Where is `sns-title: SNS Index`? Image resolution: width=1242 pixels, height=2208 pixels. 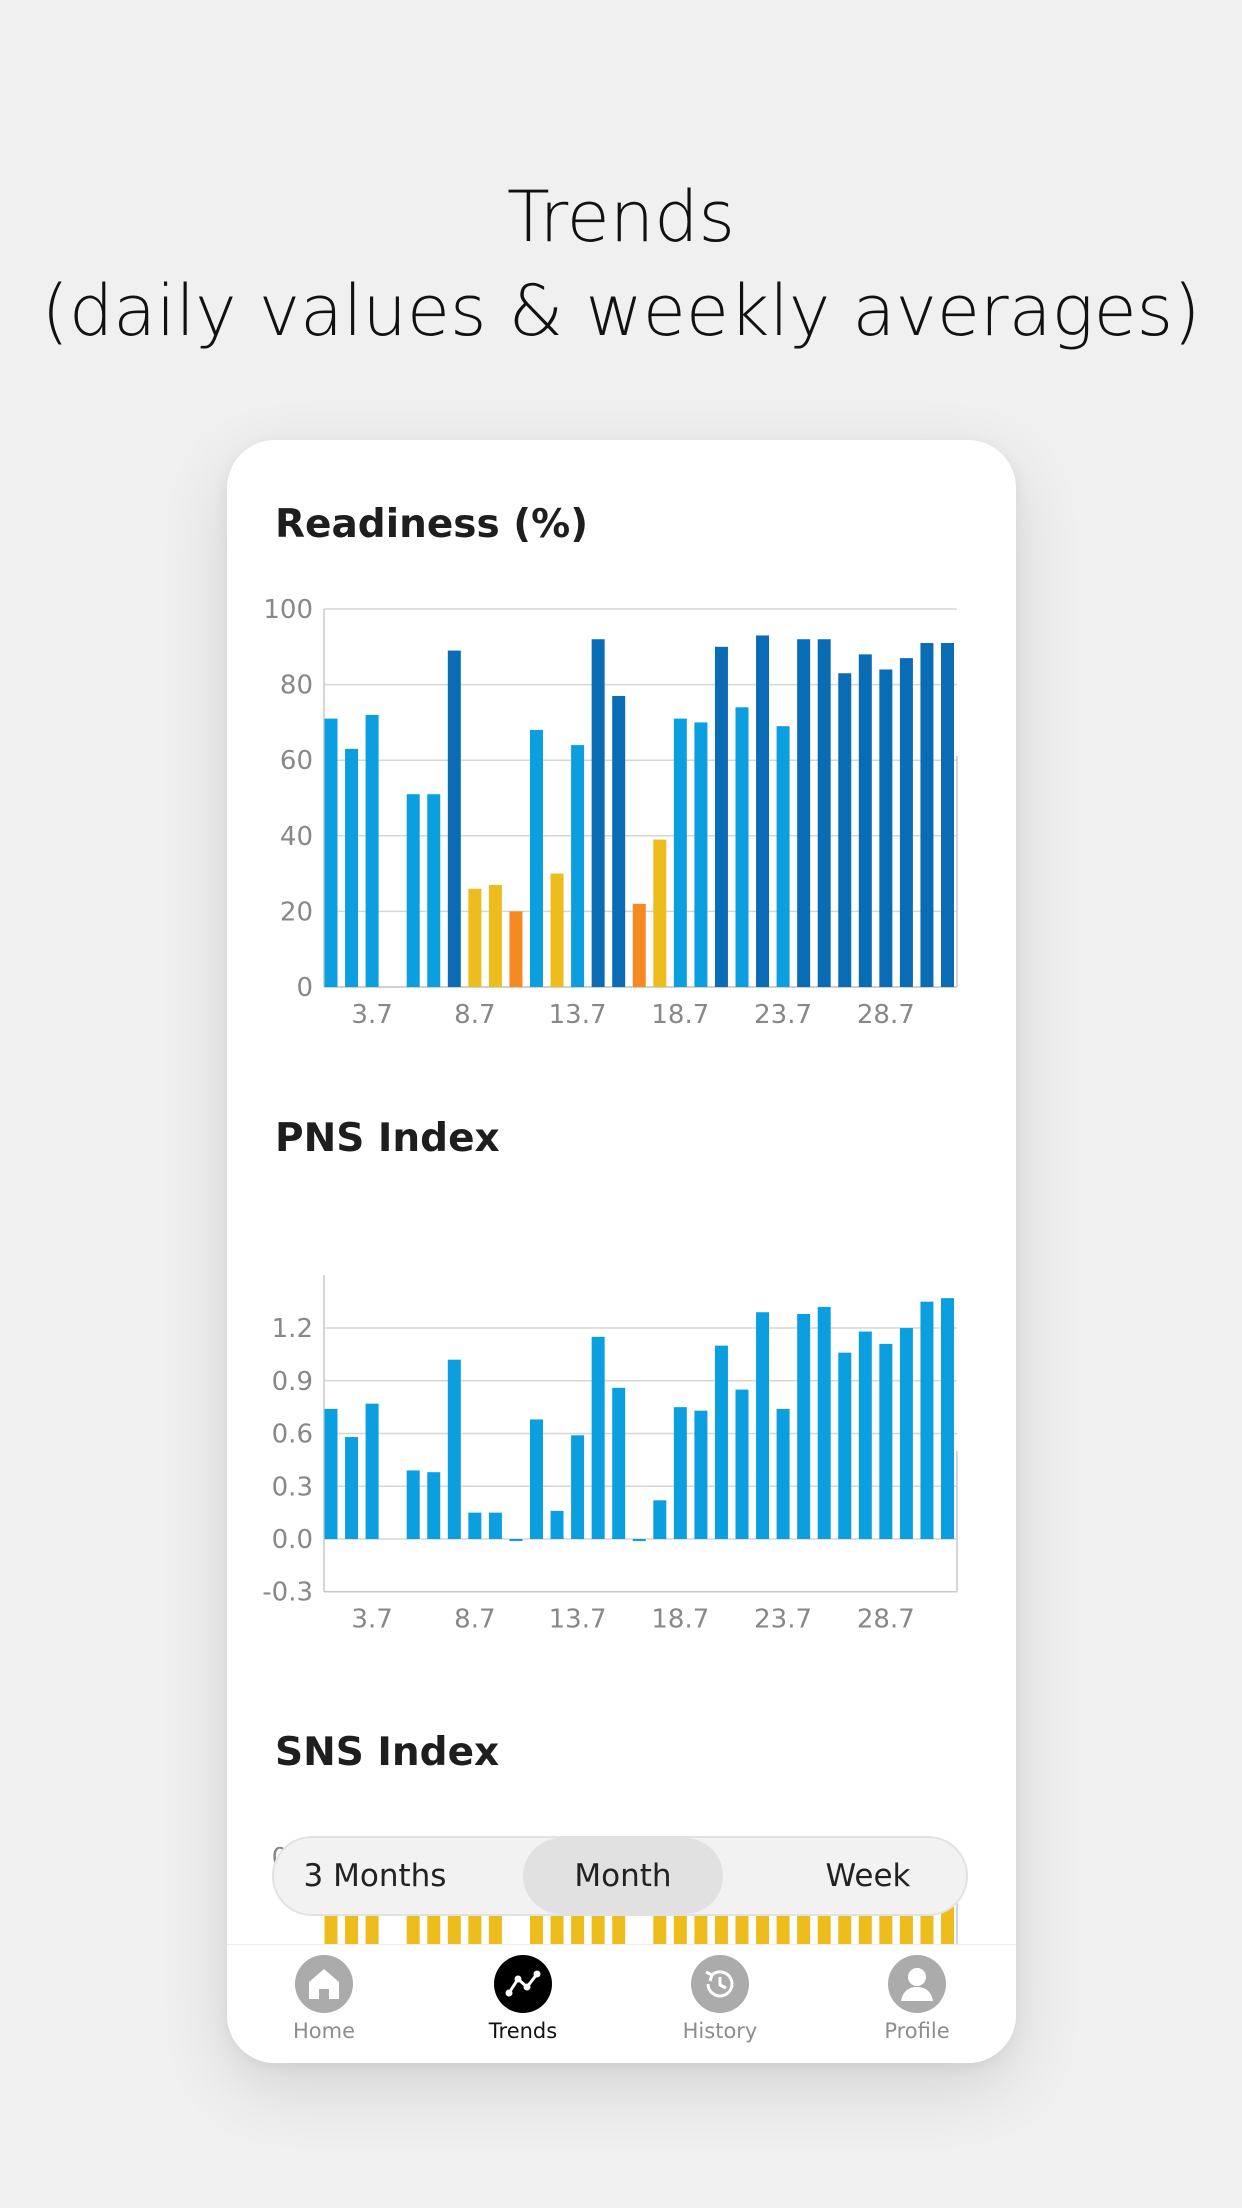
sns-title: SNS Index is located at coordinates (387, 1752).